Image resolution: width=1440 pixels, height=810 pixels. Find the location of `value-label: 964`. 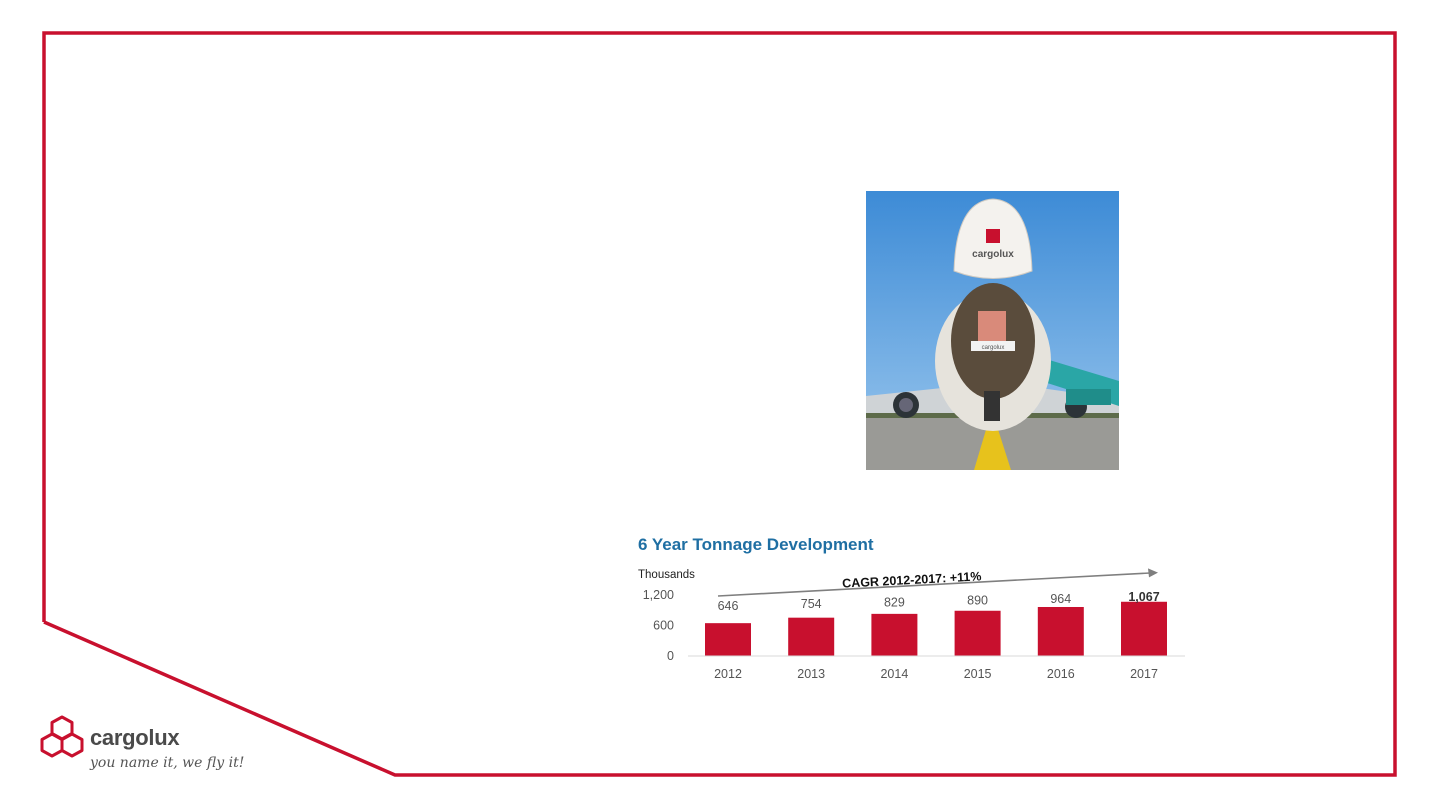

value-label: 964 is located at coordinates (1060, 599).